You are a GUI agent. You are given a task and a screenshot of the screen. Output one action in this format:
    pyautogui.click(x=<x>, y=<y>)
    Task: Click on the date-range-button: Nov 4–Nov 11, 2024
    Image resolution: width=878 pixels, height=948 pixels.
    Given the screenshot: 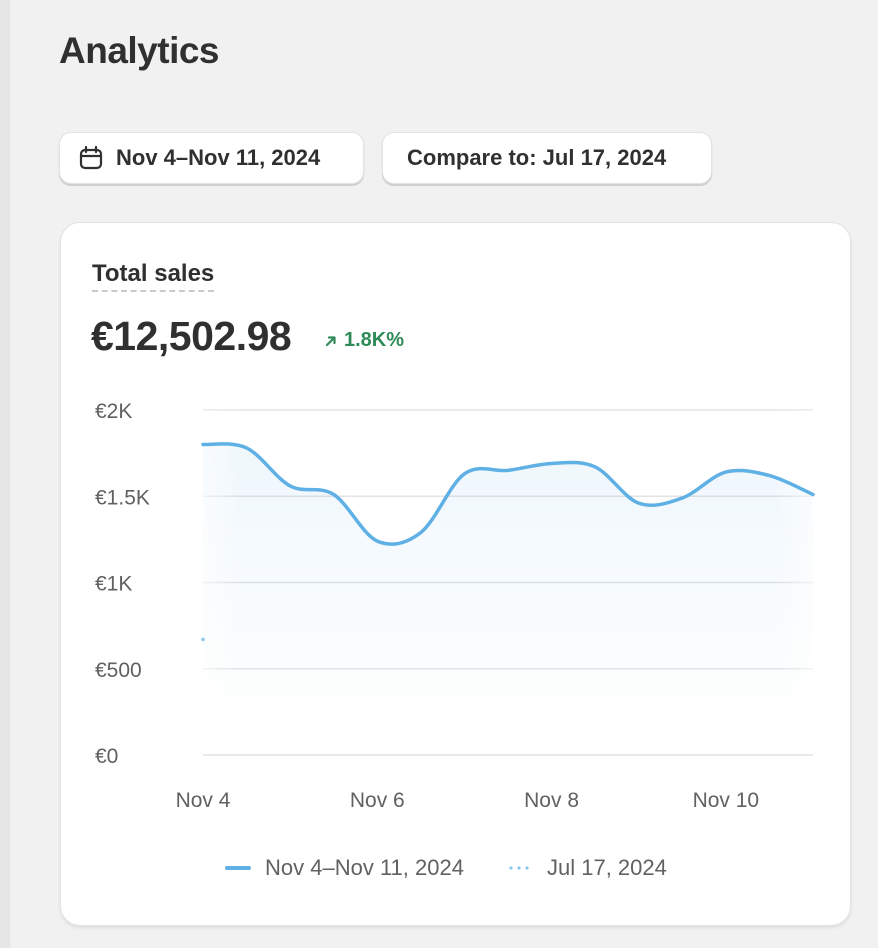 What is the action you would take?
    pyautogui.click(x=211, y=158)
    